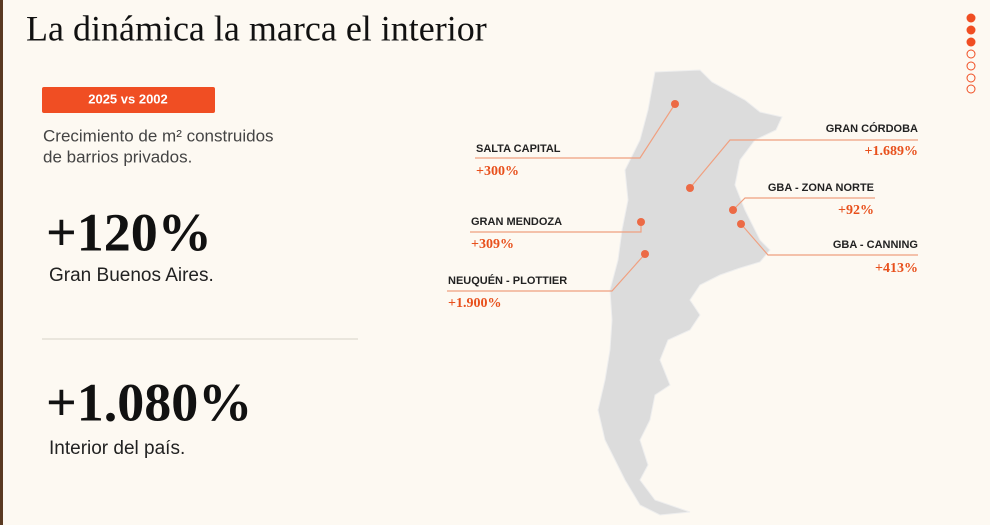 This screenshot has height=525, width=990. What do you see at coordinates (821, 188) in the screenshot?
I see `location-name: GBA - ZONA NORTE` at bounding box center [821, 188].